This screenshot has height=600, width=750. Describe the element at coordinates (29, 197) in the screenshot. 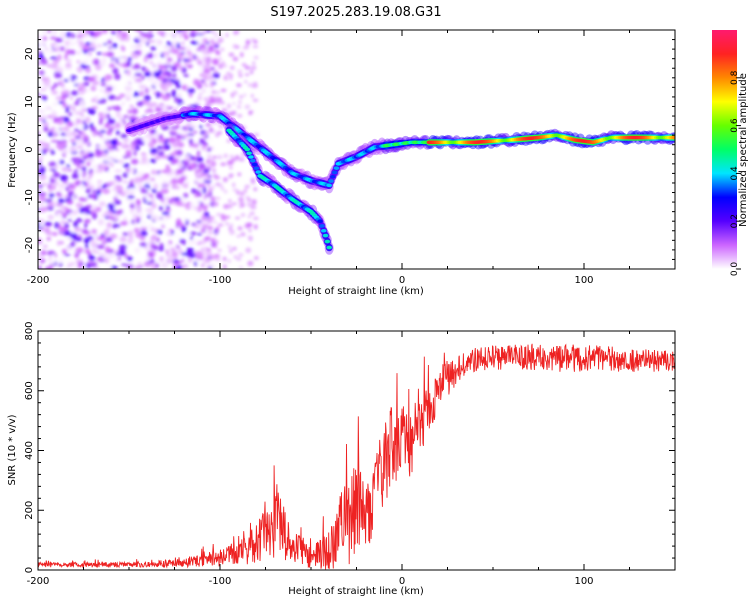

I see `spectrogram-ytick-label: -10` at that location.